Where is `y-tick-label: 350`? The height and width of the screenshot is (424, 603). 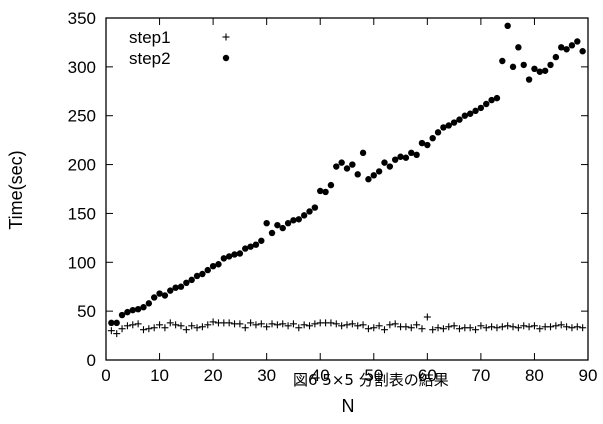 y-tick-label: 350 is located at coordinates (82, 18).